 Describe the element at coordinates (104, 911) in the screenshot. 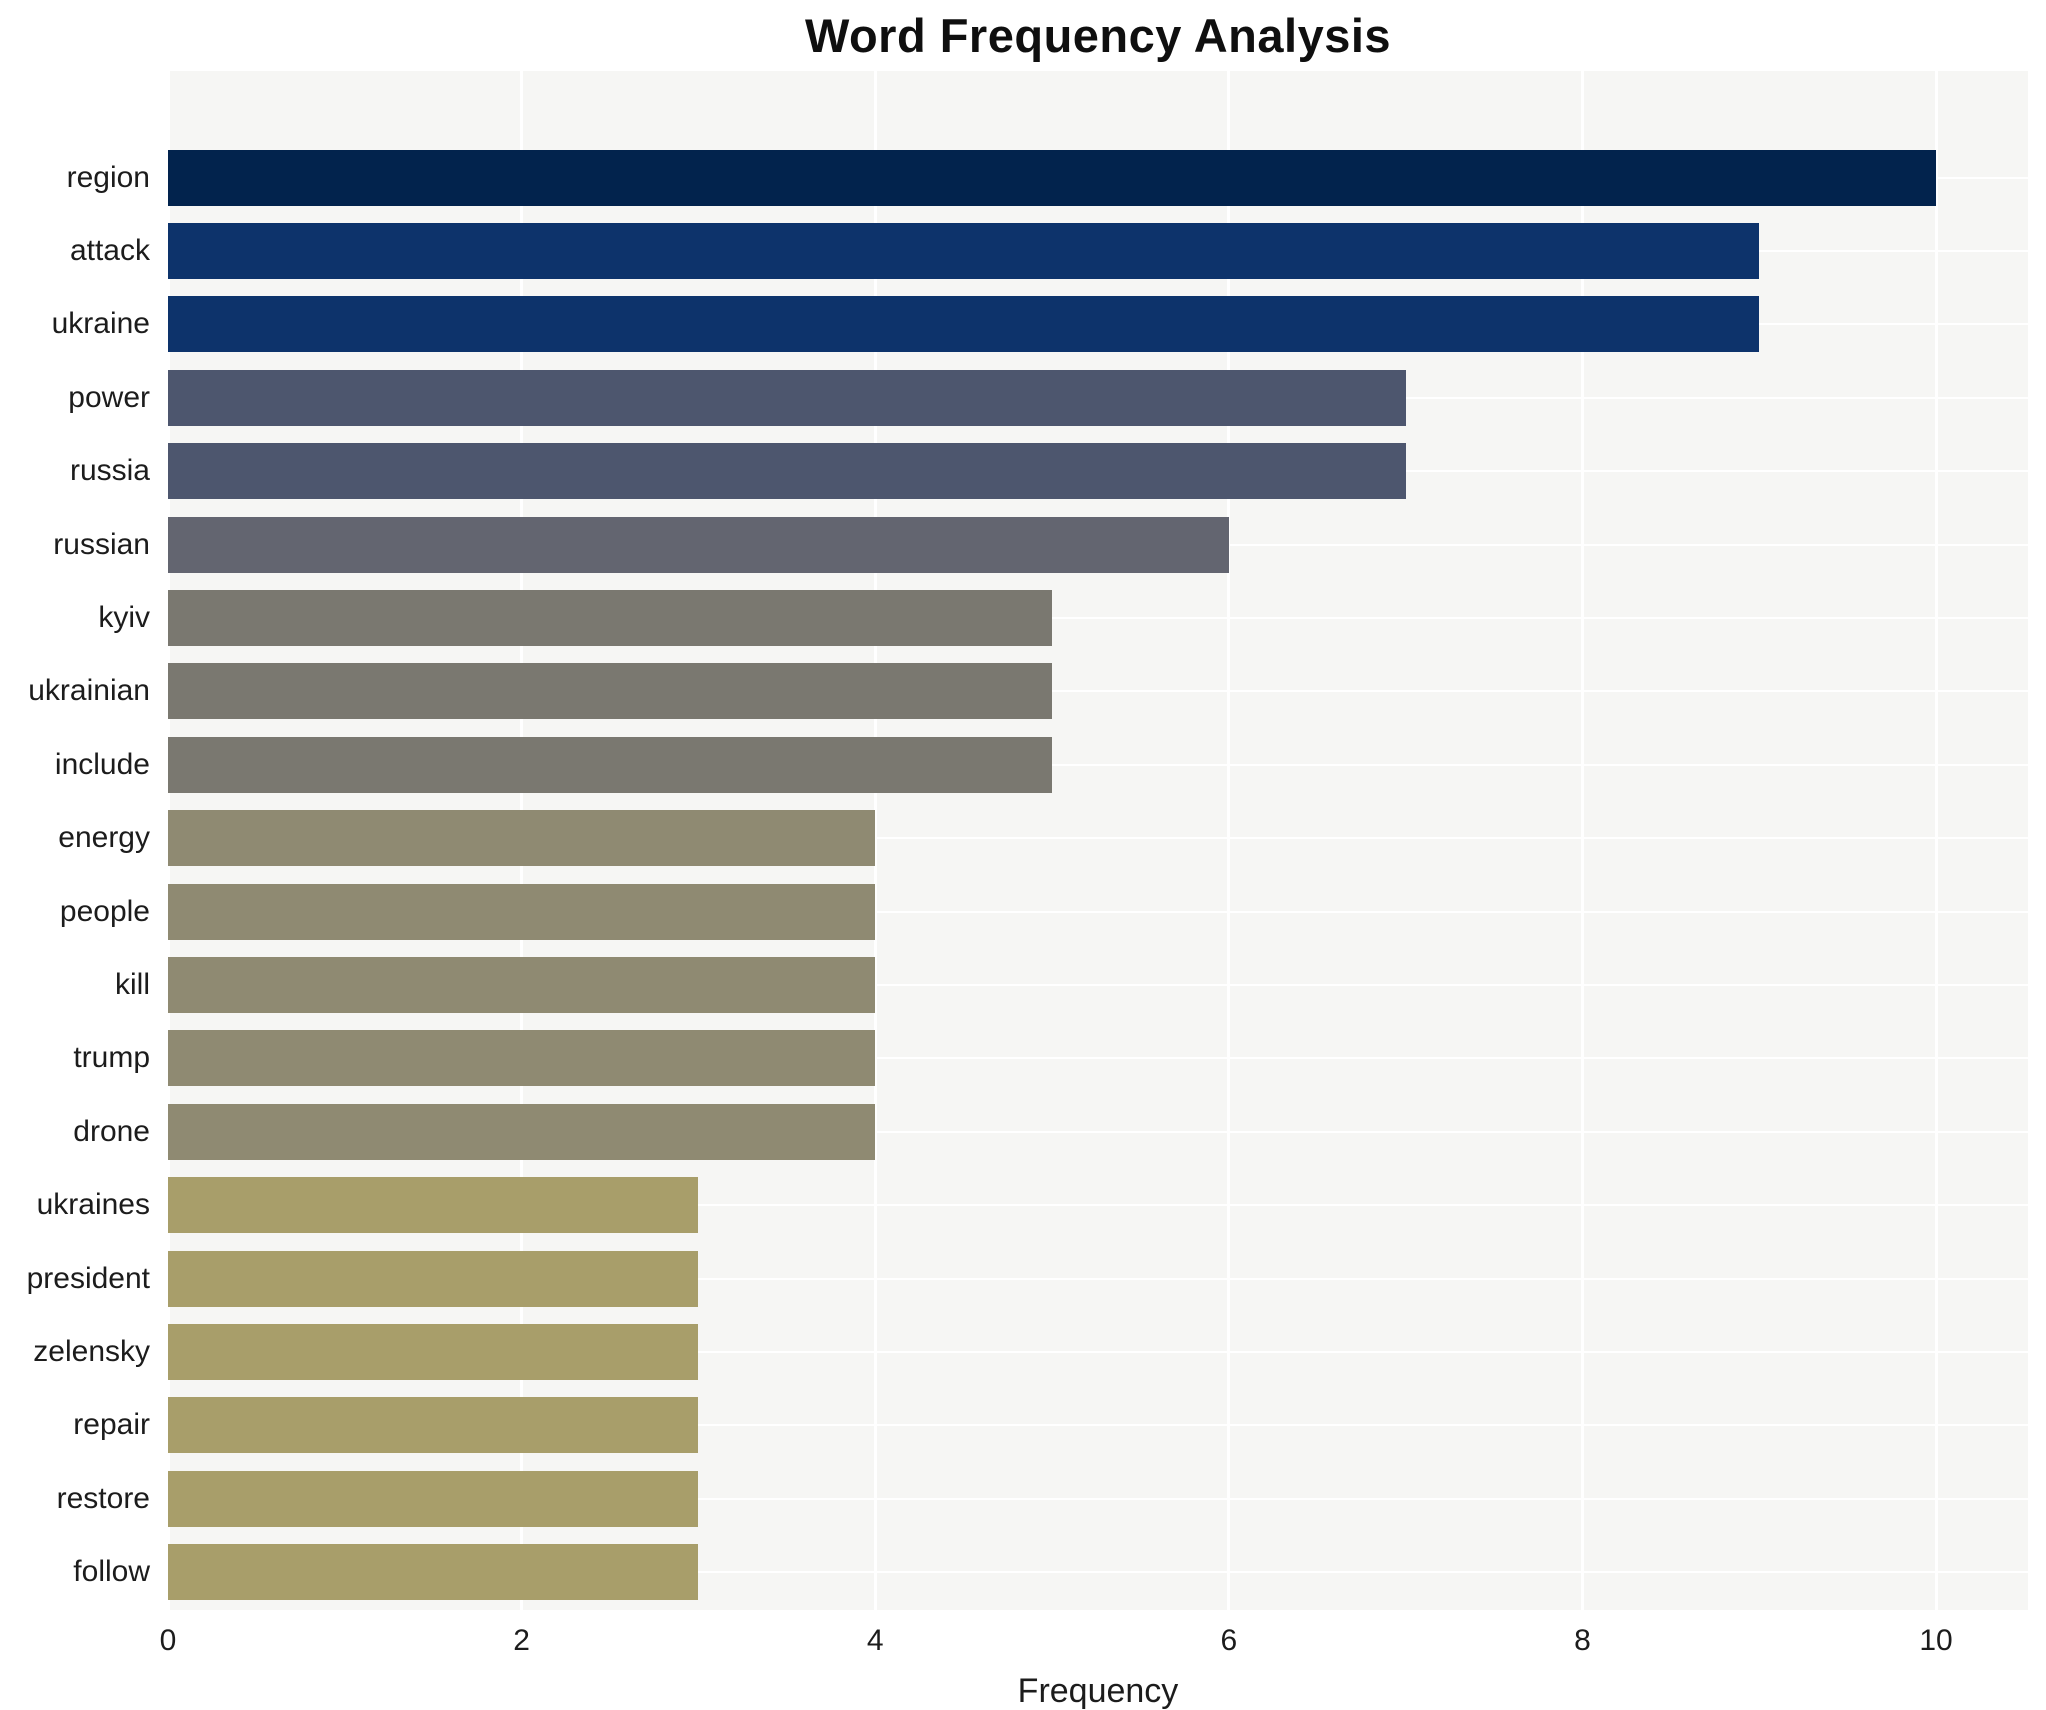

I see `y-axis-label: people` at that location.